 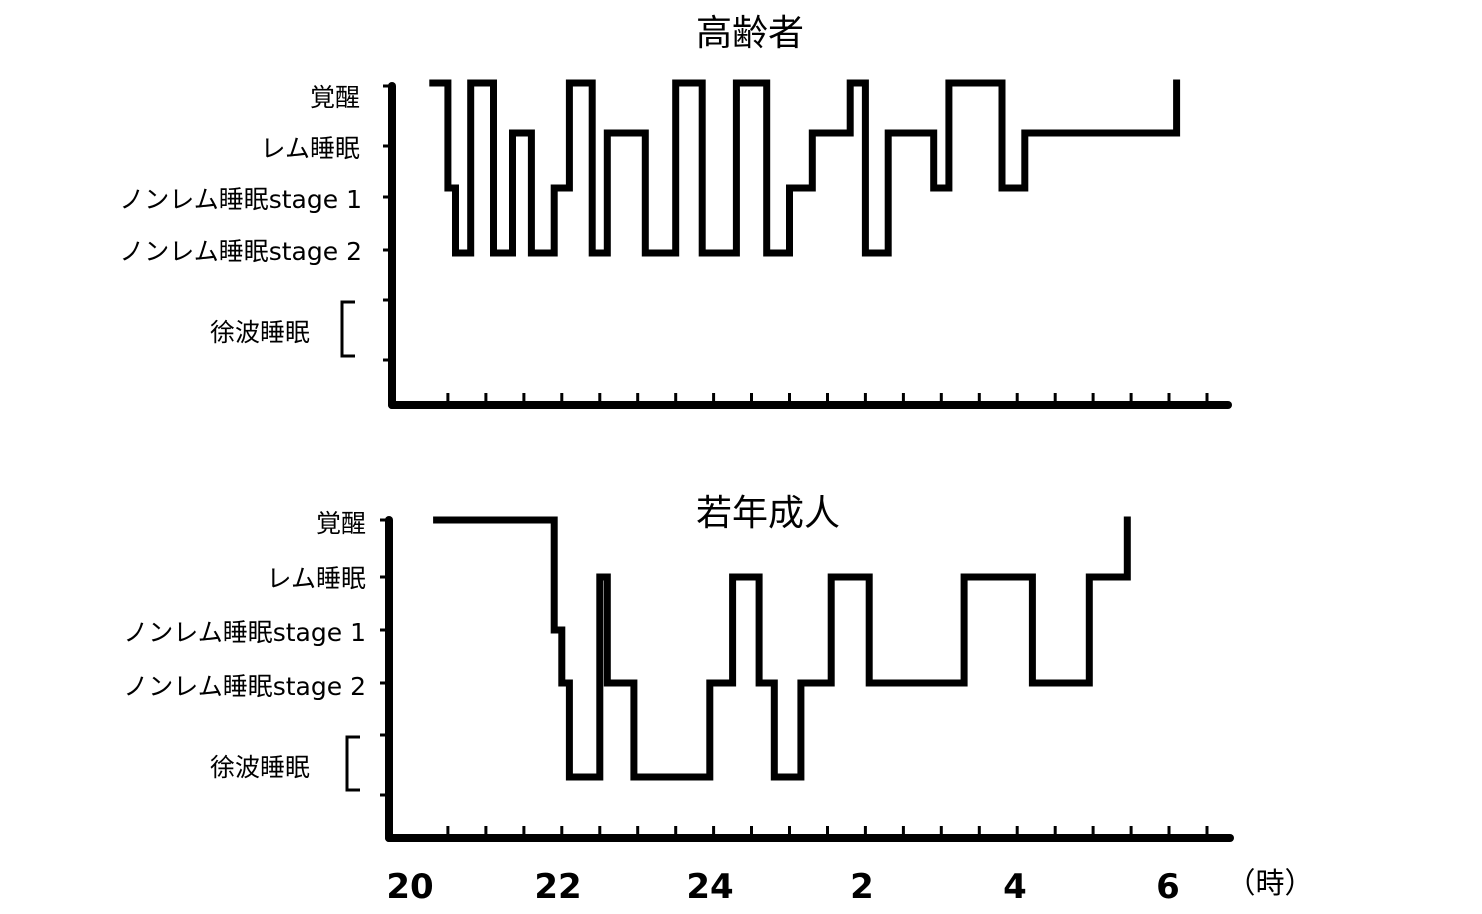 I want to click on hypnogram-trace-young-adult, so click(x=782, y=648).